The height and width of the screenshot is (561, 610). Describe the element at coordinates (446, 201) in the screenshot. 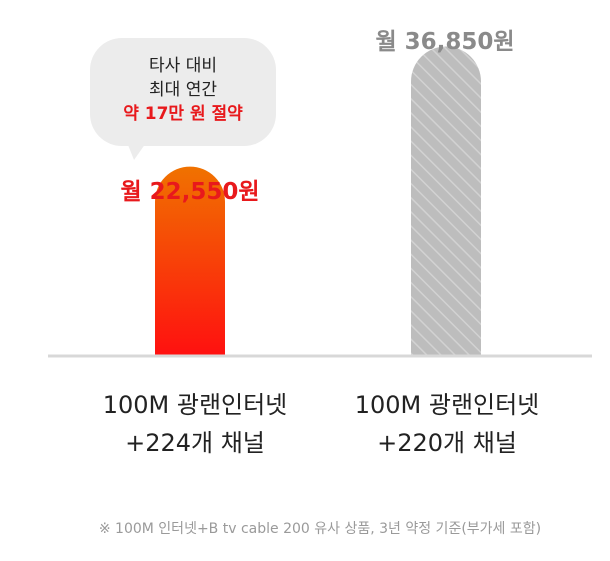

I see `bar-competitor` at that location.